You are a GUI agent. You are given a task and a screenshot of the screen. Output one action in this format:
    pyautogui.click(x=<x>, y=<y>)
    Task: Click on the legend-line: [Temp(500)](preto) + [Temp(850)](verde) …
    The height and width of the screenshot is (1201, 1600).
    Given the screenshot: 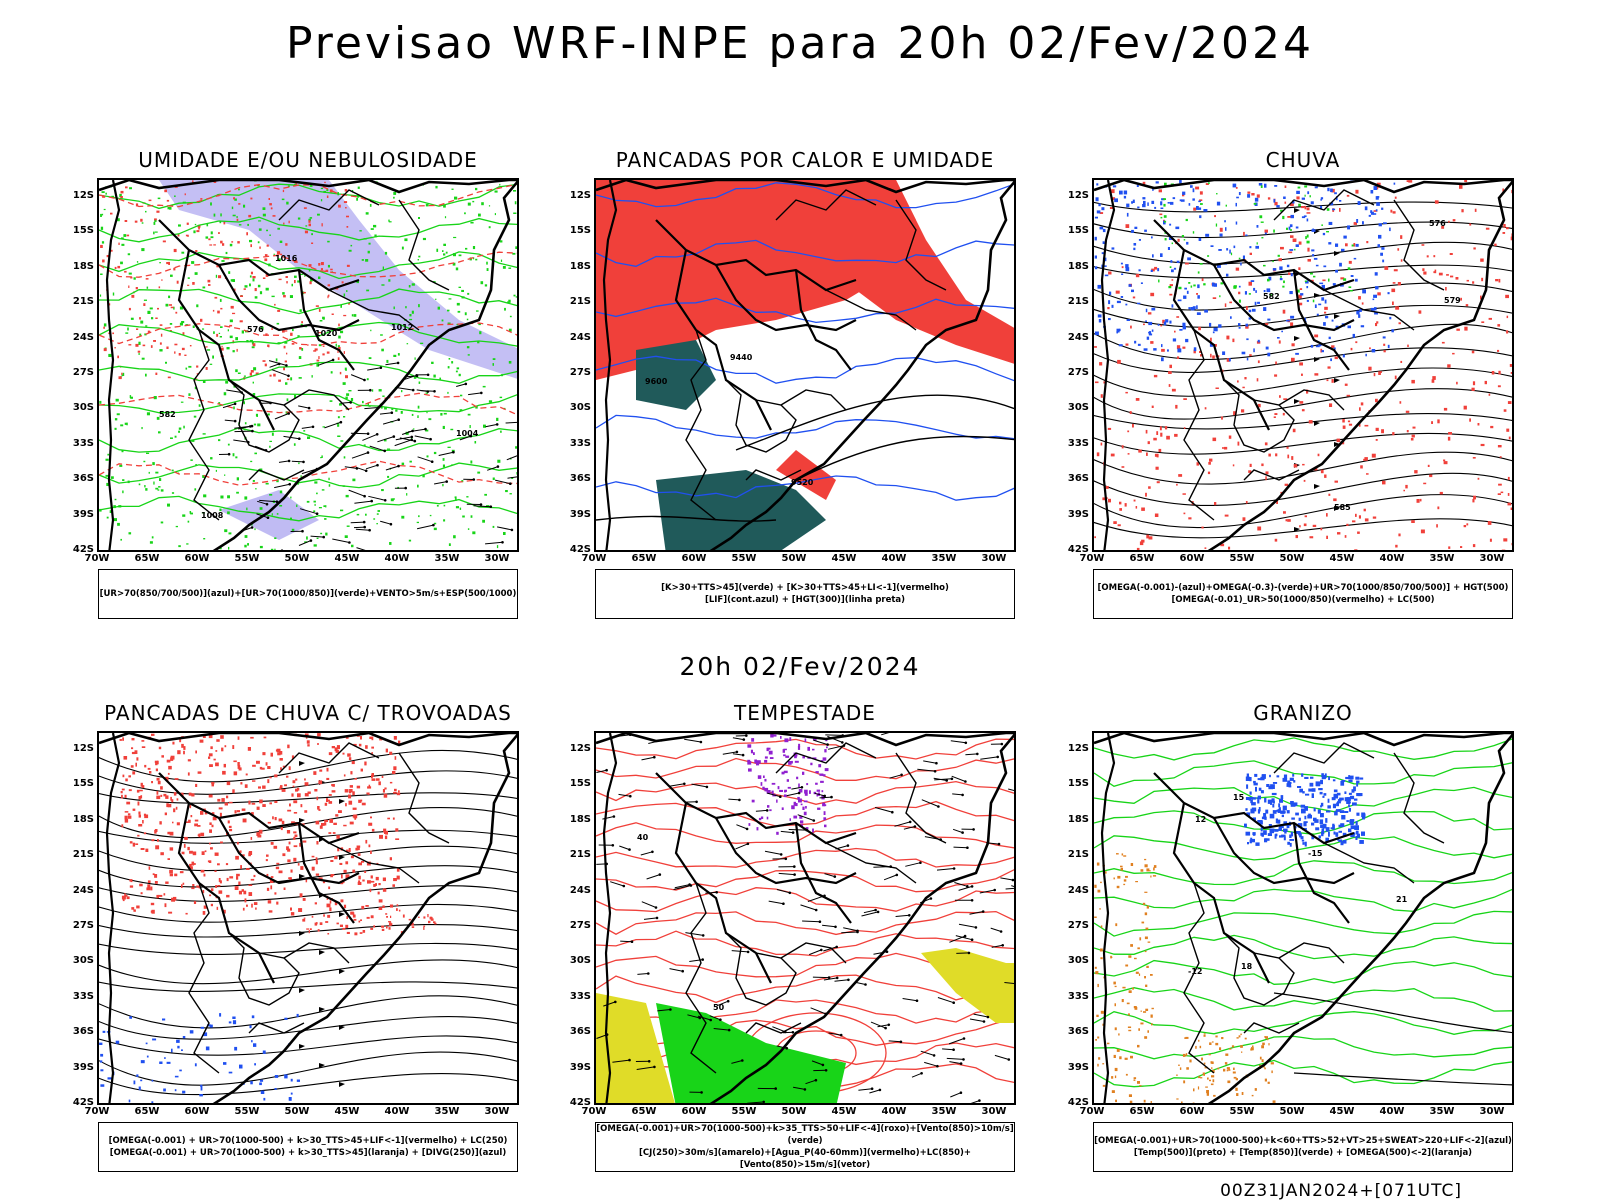 What is the action you would take?
    pyautogui.click(x=1303, y=1153)
    